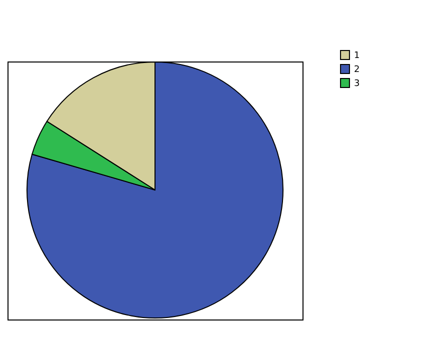 The image size is (424, 338). Describe the element at coordinates (357, 56) in the screenshot. I see `legend-label: 1` at that location.